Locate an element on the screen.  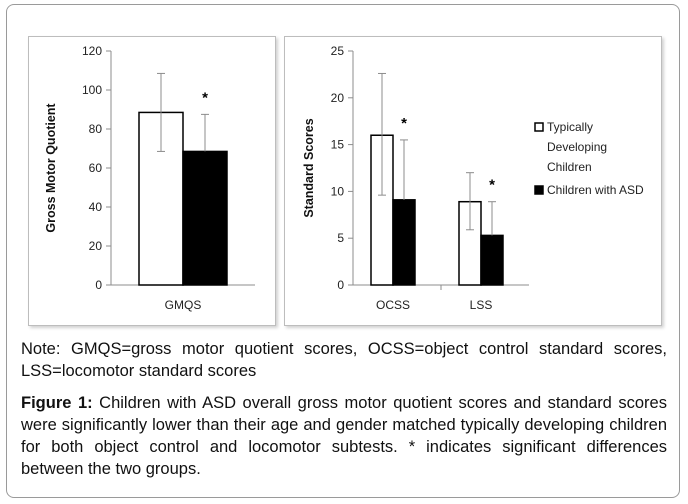
ss-y-tick-label: 5 is located at coordinates (340, 238).